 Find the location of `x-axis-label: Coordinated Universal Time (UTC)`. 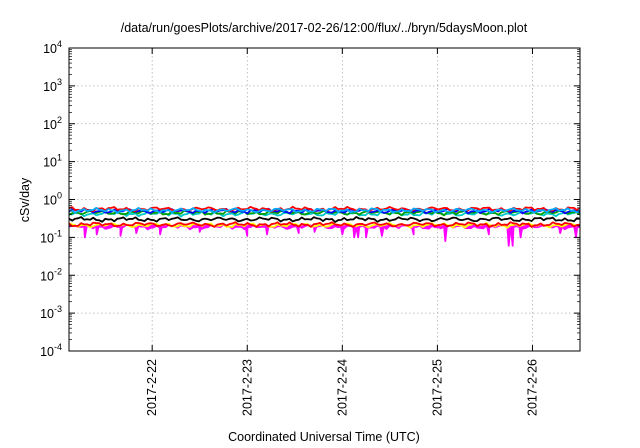

x-axis-label: Coordinated Universal Time (UTC) is located at coordinates (324, 437).